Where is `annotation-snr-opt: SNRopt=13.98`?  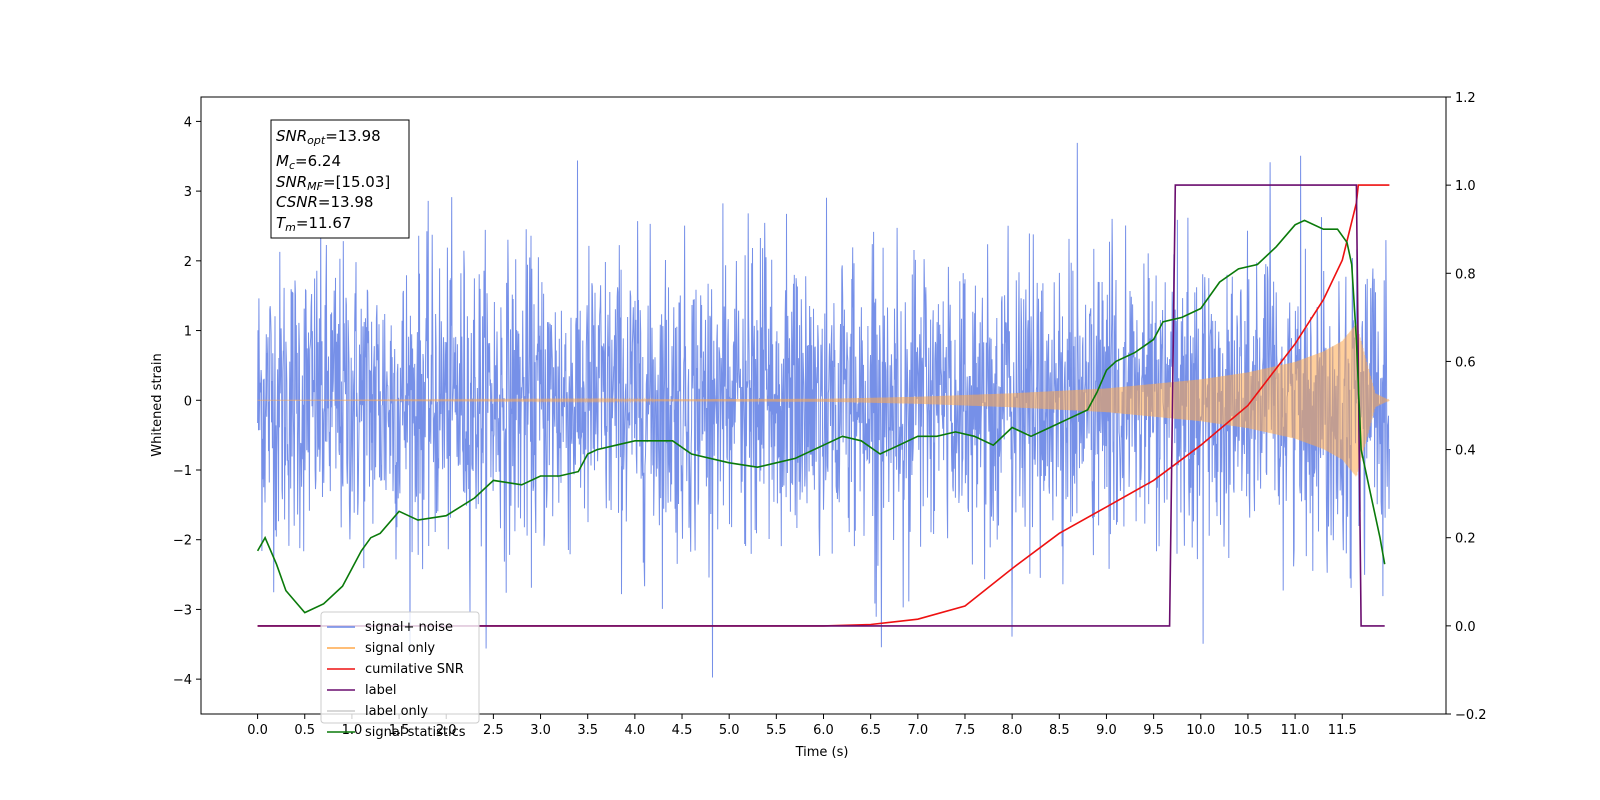 annotation-snr-opt: SNRopt=13.98 is located at coordinates (328, 137).